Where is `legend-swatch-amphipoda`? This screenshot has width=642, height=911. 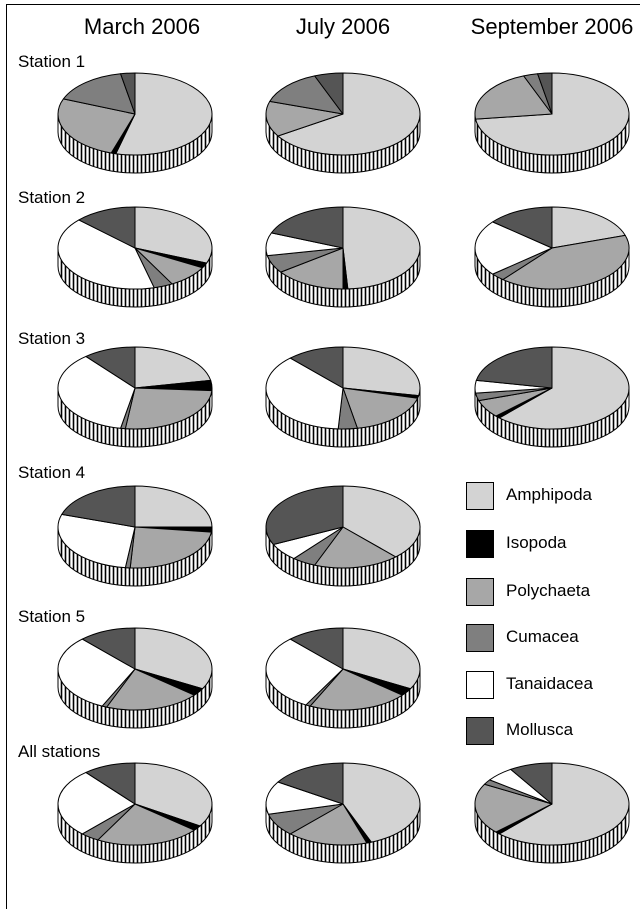
legend-swatch-amphipoda is located at coordinates (480, 496).